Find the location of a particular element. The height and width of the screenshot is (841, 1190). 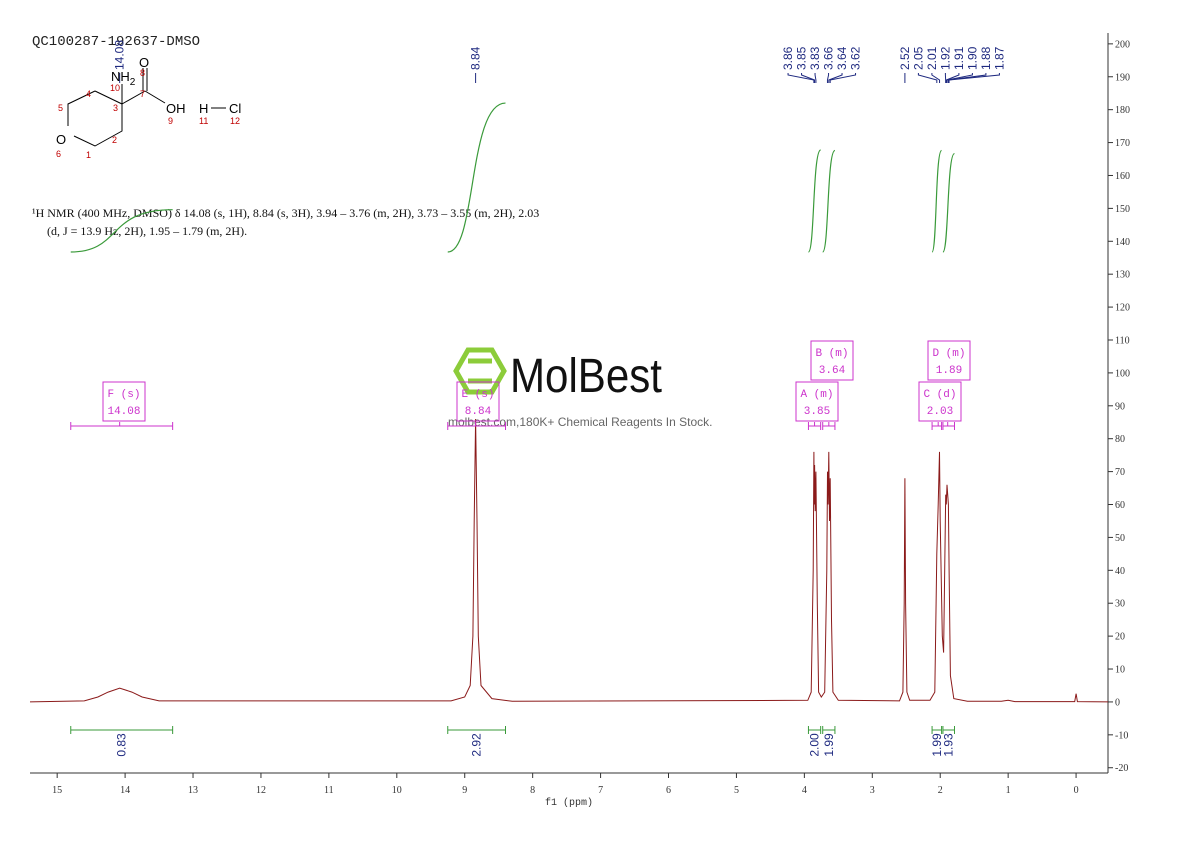

x-tick-label: 3 is located at coordinates (872, 790).